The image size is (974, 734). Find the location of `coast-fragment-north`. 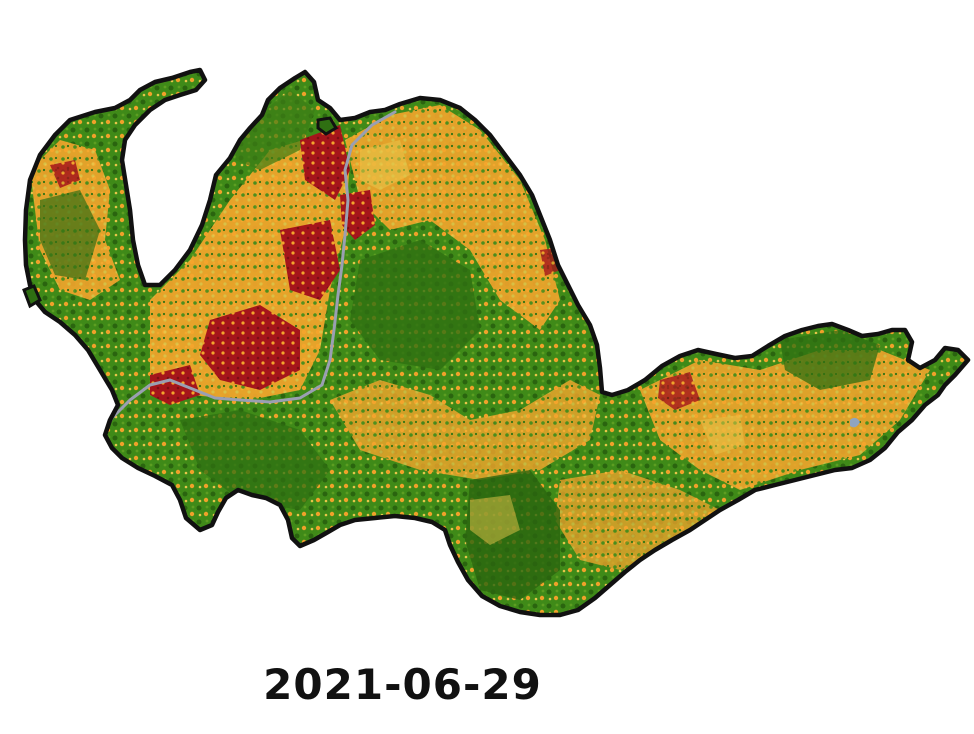

coast-fragment-north is located at coordinates (327, 126).